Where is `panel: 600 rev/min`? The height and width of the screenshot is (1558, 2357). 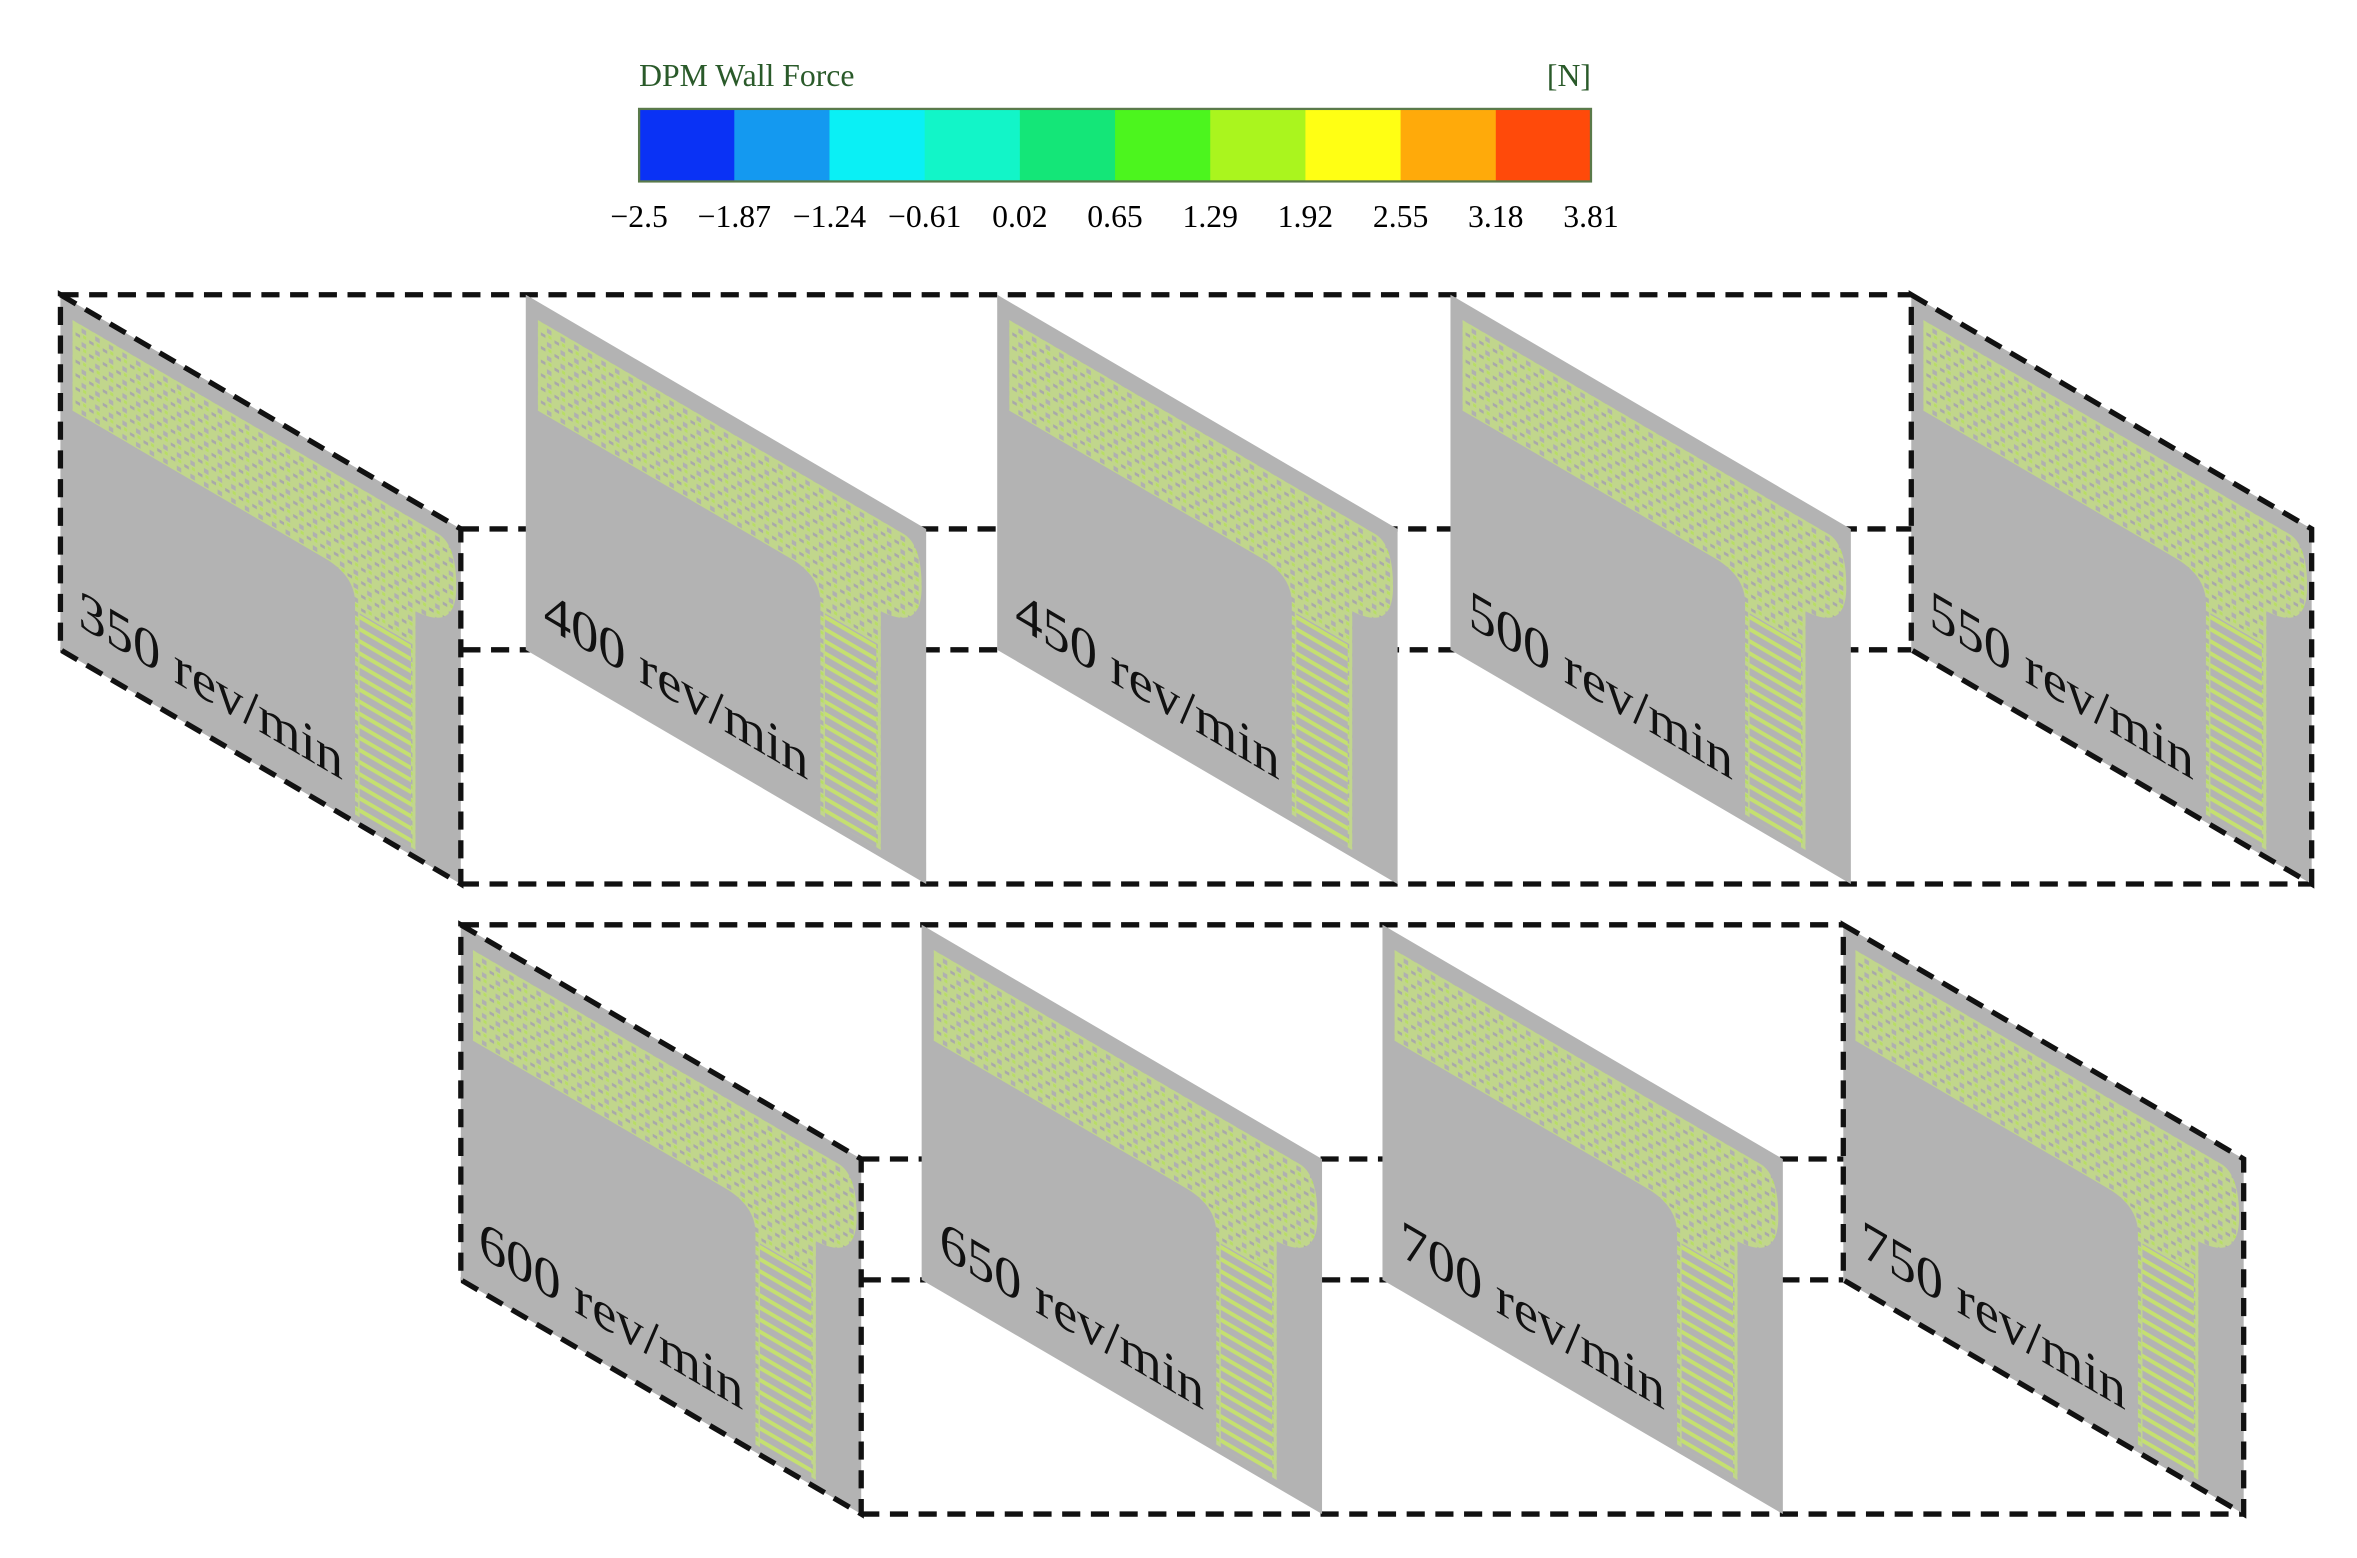 panel: 600 rev/min is located at coordinates (661, 1219).